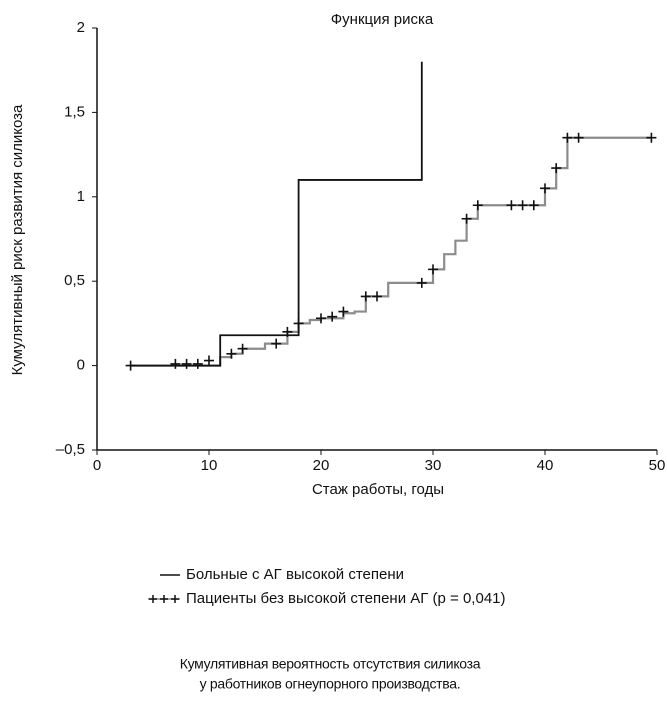 This screenshot has height=708, width=667. What do you see at coordinates (321, 465) in the screenshot?
I see `x-tick-label: 20` at bounding box center [321, 465].